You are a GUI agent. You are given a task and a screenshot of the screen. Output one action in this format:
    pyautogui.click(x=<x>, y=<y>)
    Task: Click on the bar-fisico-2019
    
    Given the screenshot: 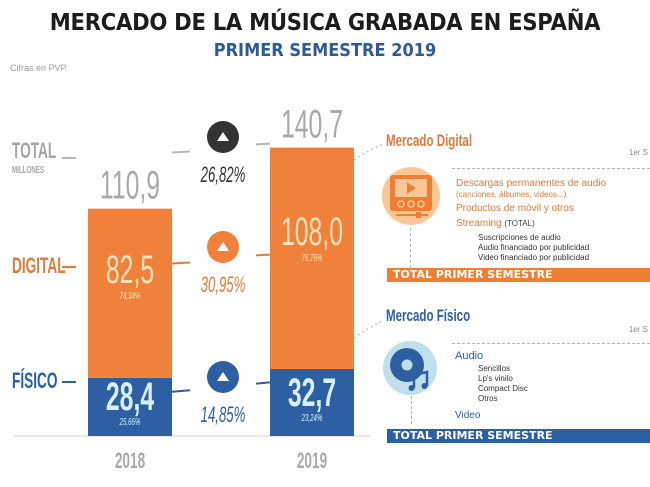 What is the action you would take?
    pyautogui.click(x=312, y=402)
    